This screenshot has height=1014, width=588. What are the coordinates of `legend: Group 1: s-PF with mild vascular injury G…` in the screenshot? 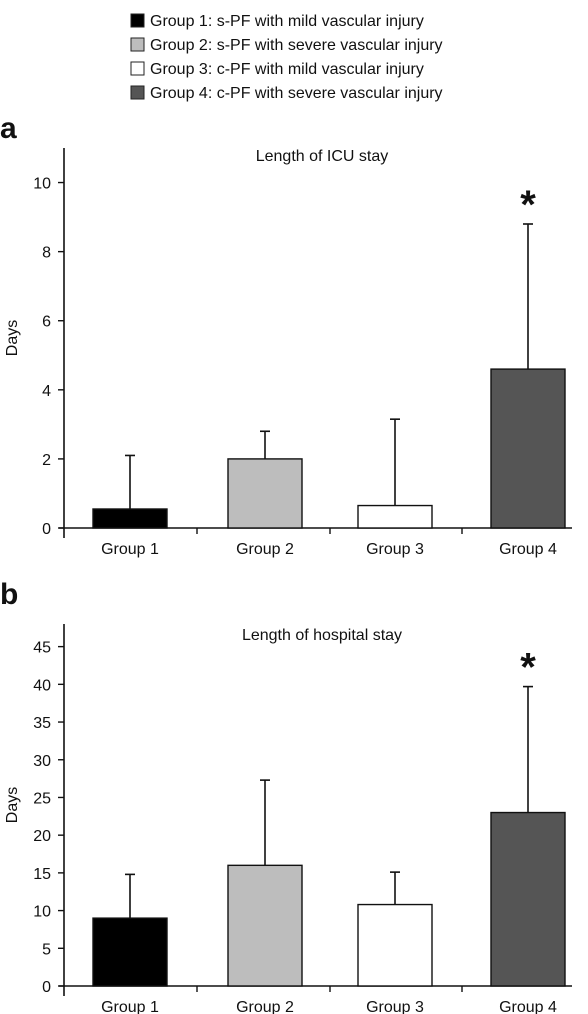 It's located at (286, 57).